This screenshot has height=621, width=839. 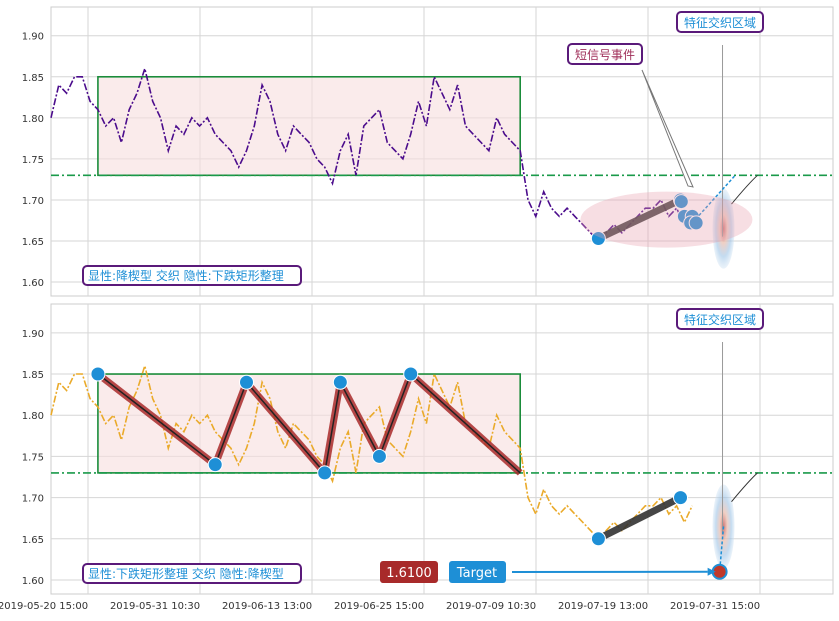 I want to click on pattern-label: 显性:下跌矩形整理 交织 隐性:降楔型, so click(x=186, y=573).